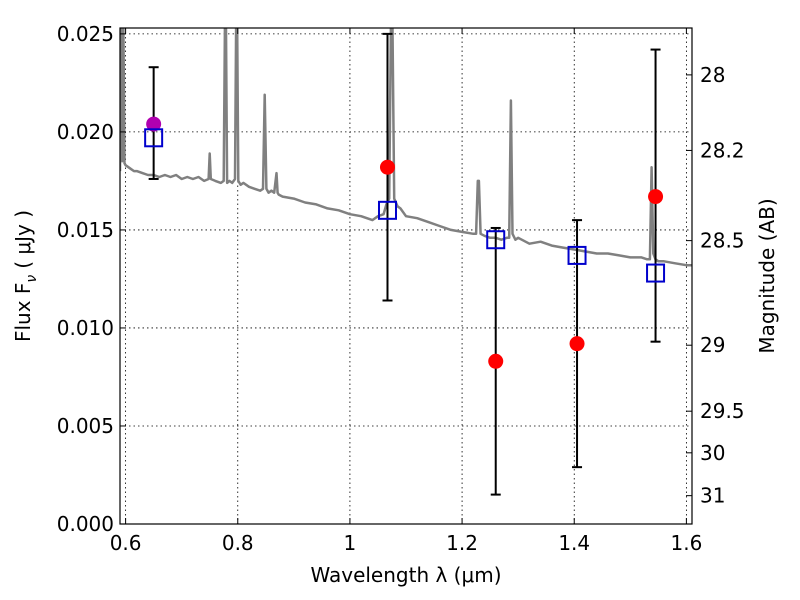 The height and width of the screenshot is (600, 800). I want to click on x-tick-label: 1.4, so click(574, 543).